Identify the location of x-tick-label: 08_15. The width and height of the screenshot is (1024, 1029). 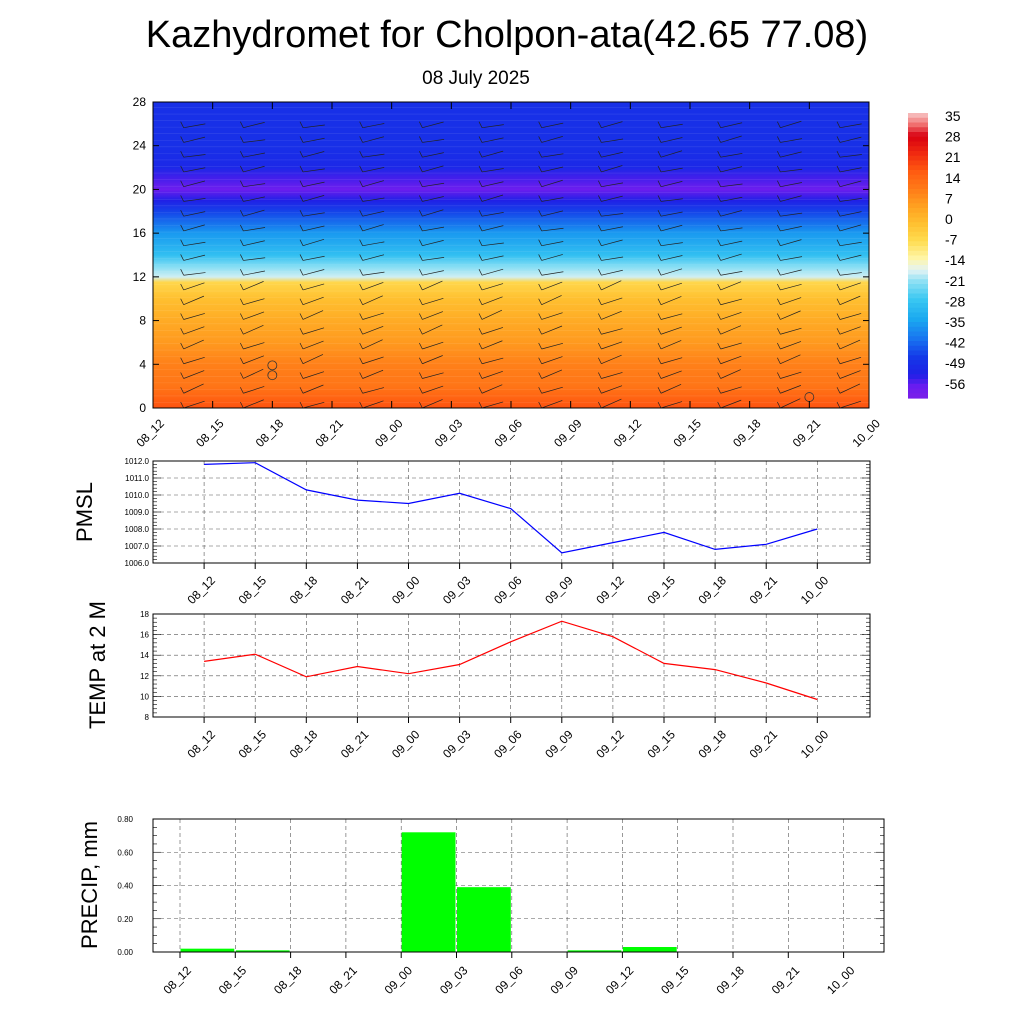
(253, 590).